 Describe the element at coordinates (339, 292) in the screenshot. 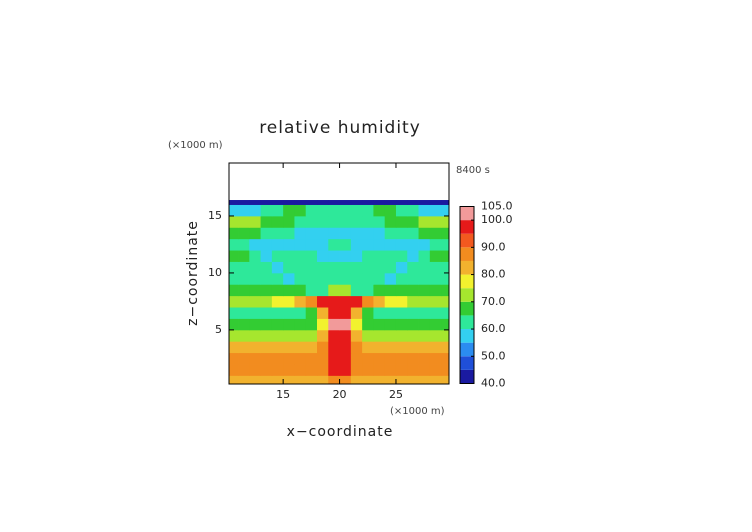

I see `field` at that location.